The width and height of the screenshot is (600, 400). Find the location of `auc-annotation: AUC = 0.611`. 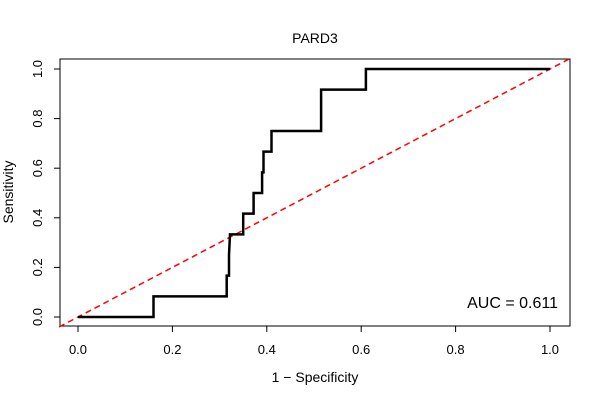

auc-annotation: AUC = 0.611 is located at coordinates (512, 303).